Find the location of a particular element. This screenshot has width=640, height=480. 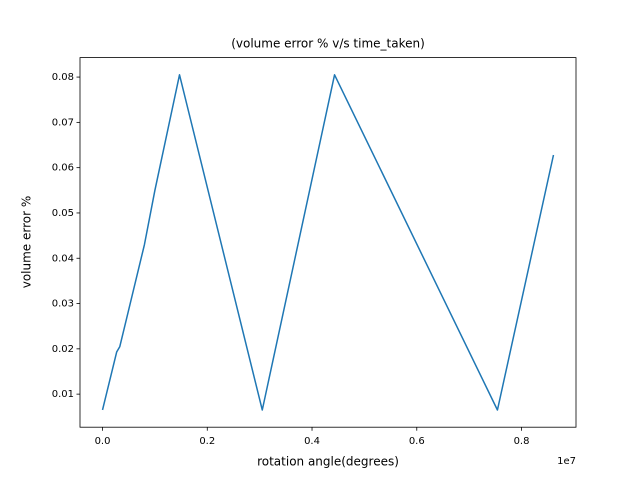

y-tick-label: 0.06 is located at coordinates (63, 168).